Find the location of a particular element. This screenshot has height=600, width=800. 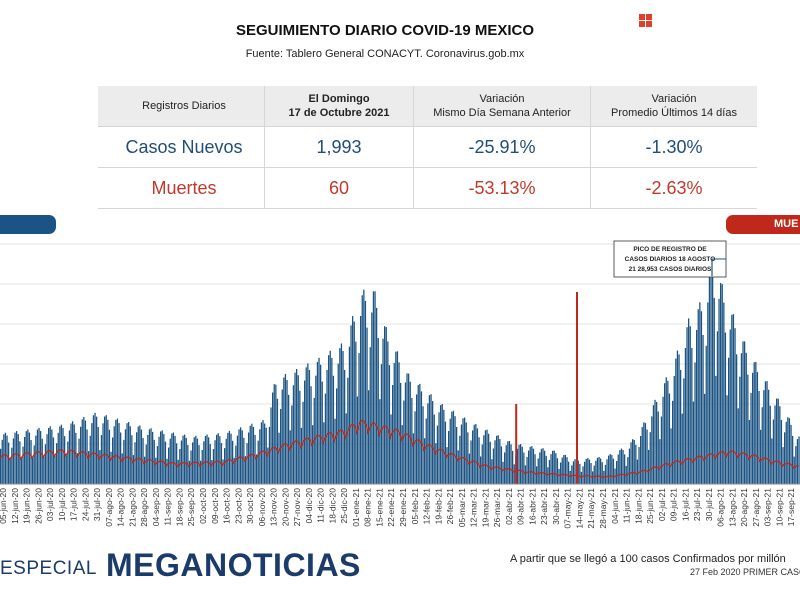

deaths-tab: MUE is located at coordinates (763, 224).